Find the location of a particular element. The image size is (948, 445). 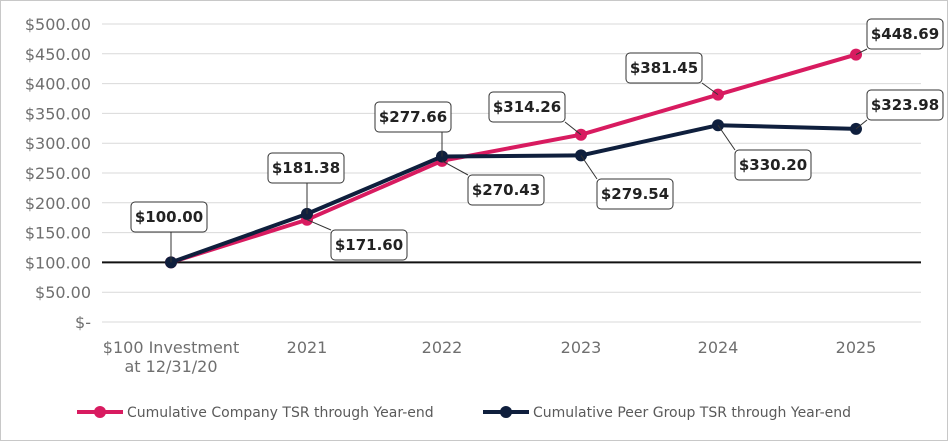

y-tick-label: $150.00 is located at coordinates (58, 233).